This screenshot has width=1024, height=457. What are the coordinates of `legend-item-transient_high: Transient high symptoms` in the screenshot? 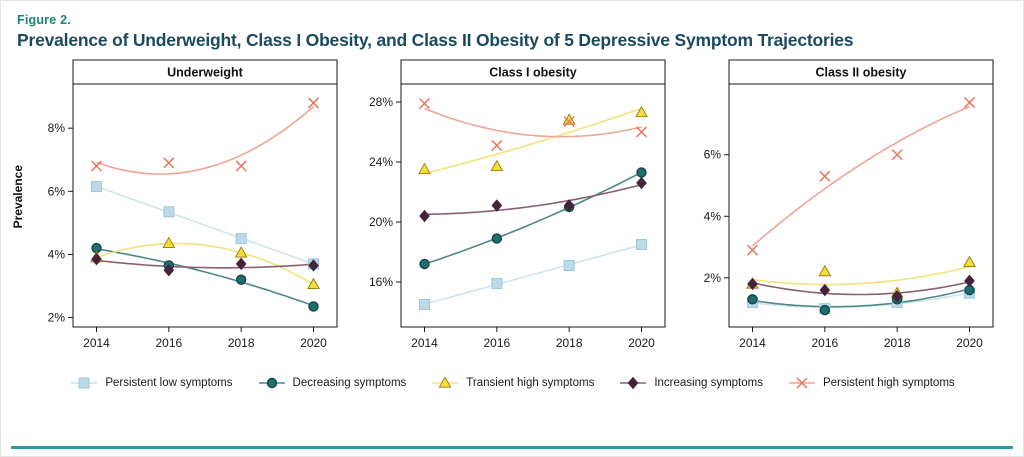 It's located at (512, 383).